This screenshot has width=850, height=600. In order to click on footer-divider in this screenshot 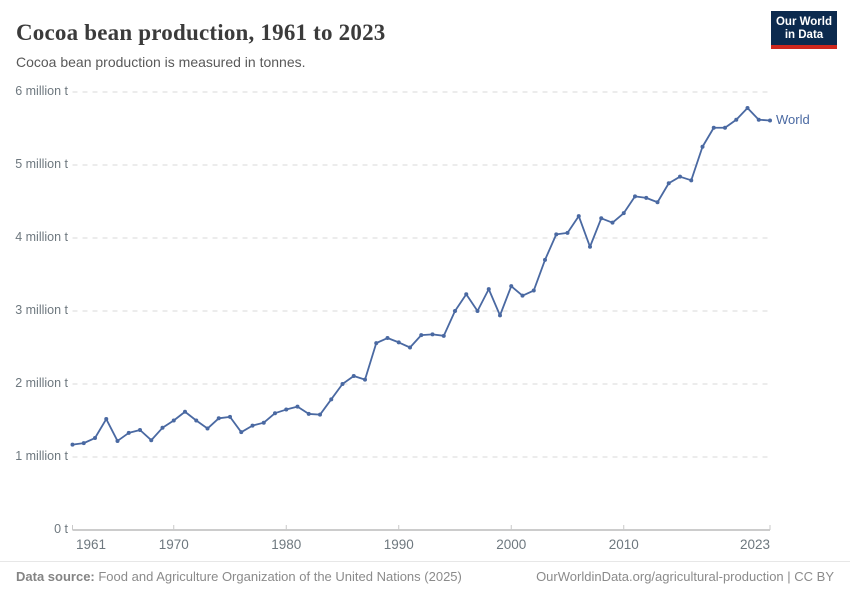, I will do `click(425, 561)`.